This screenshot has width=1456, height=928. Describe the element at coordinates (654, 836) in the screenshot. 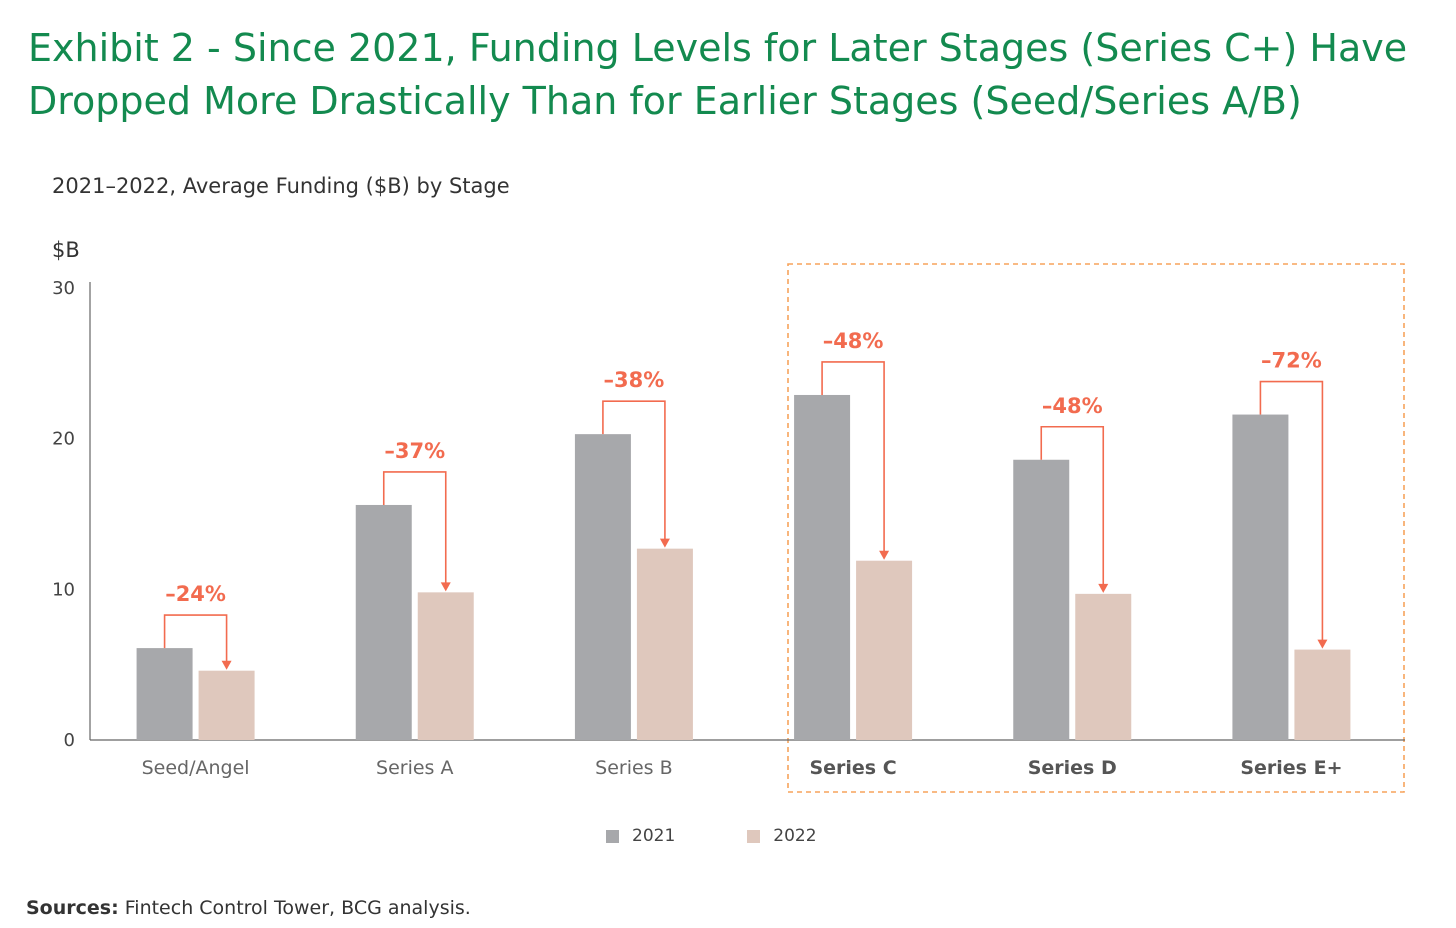

I see `legend-label-2021: 2021` at that location.